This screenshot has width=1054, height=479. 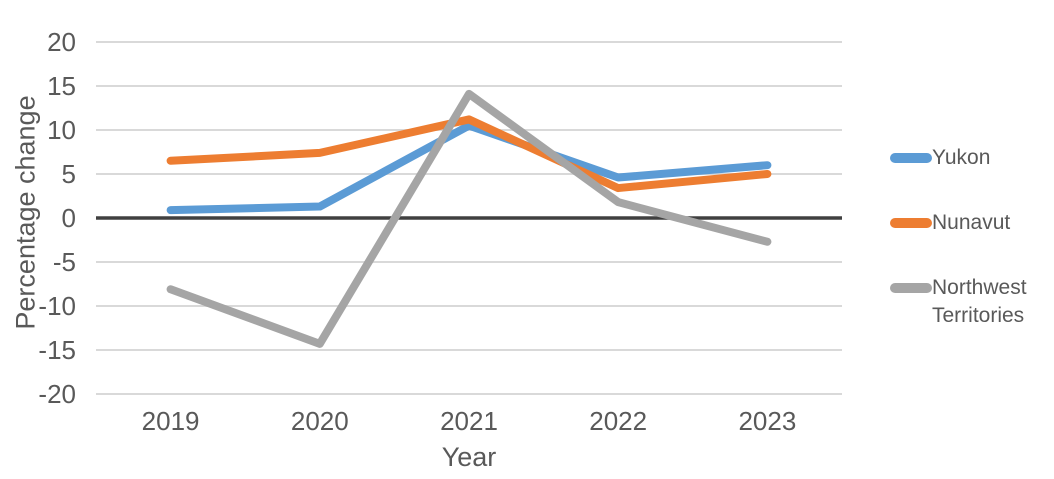 What do you see at coordinates (170, 421) in the screenshot?
I see `x-tick-label: 2019` at bounding box center [170, 421].